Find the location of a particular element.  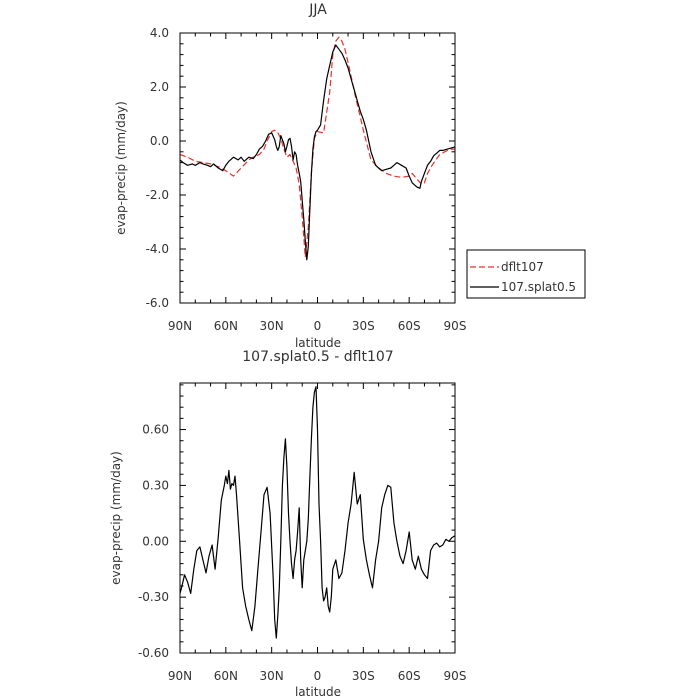

y-tick-label: 0.30 is located at coordinates (155, 485).